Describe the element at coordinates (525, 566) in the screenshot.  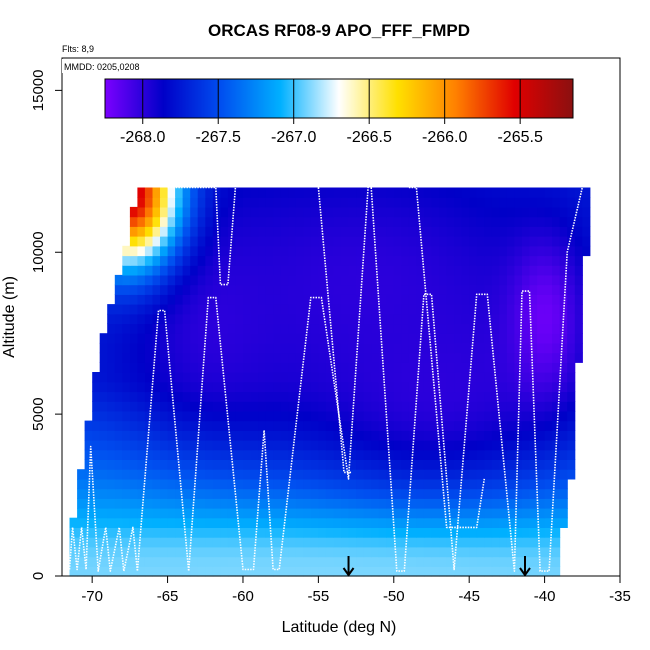
I see `arrow-marker` at that location.